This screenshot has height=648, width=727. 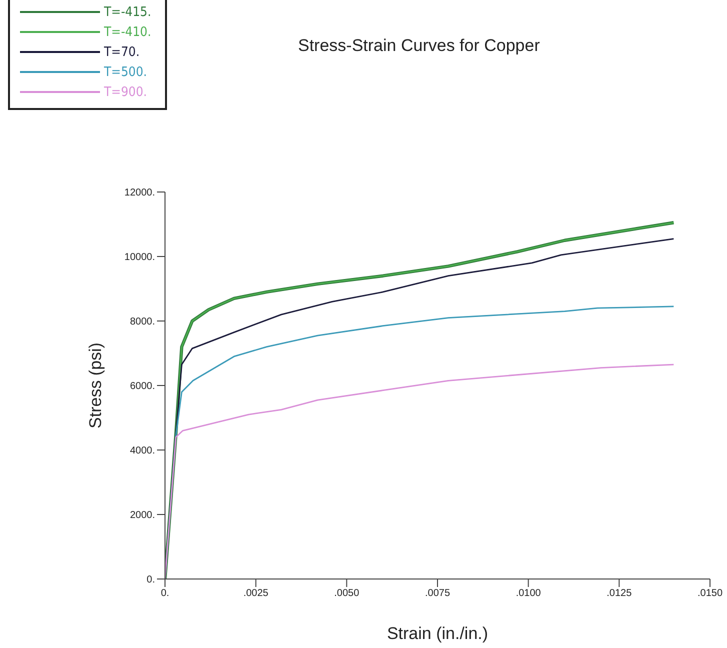 What do you see at coordinates (437, 594) in the screenshot?
I see `x-tick-label: .0075` at bounding box center [437, 594].